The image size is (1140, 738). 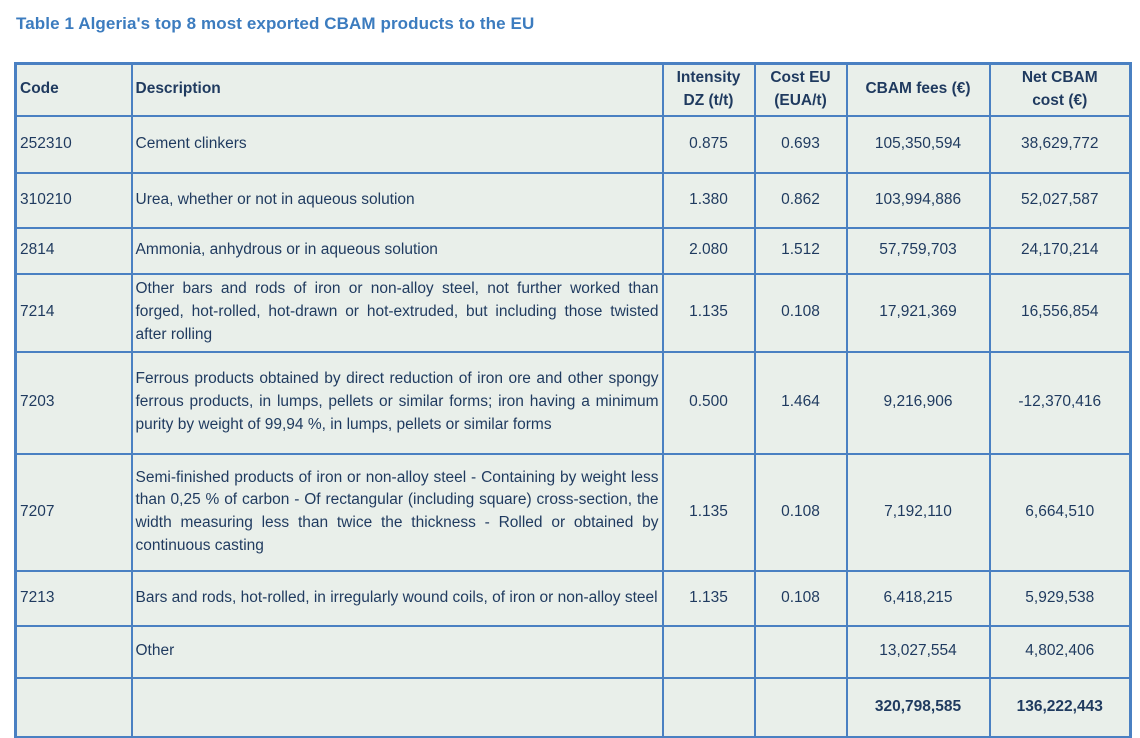 What do you see at coordinates (918, 598) in the screenshot?
I see `cbam-fees-cell: 6,418,215` at bounding box center [918, 598].